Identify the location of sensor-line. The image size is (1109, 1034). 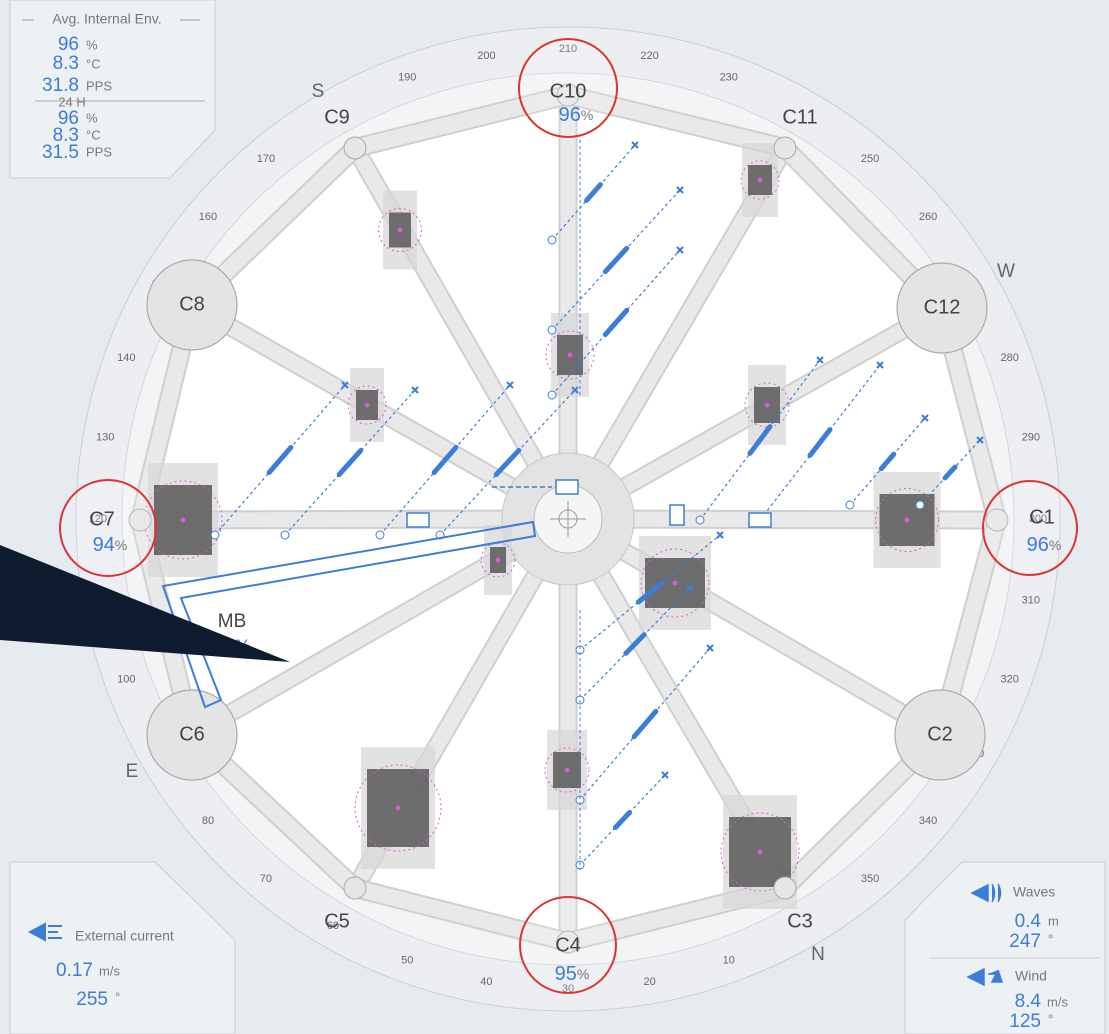
(887, 461).